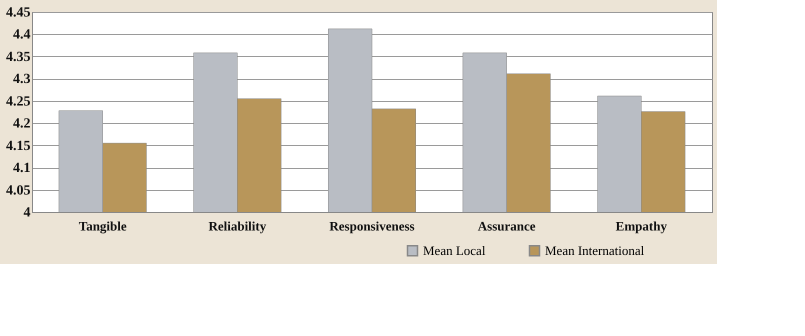 This screenshot has height=336, width=805. I want to click on y-tick-label: 4, so click(27, 213).